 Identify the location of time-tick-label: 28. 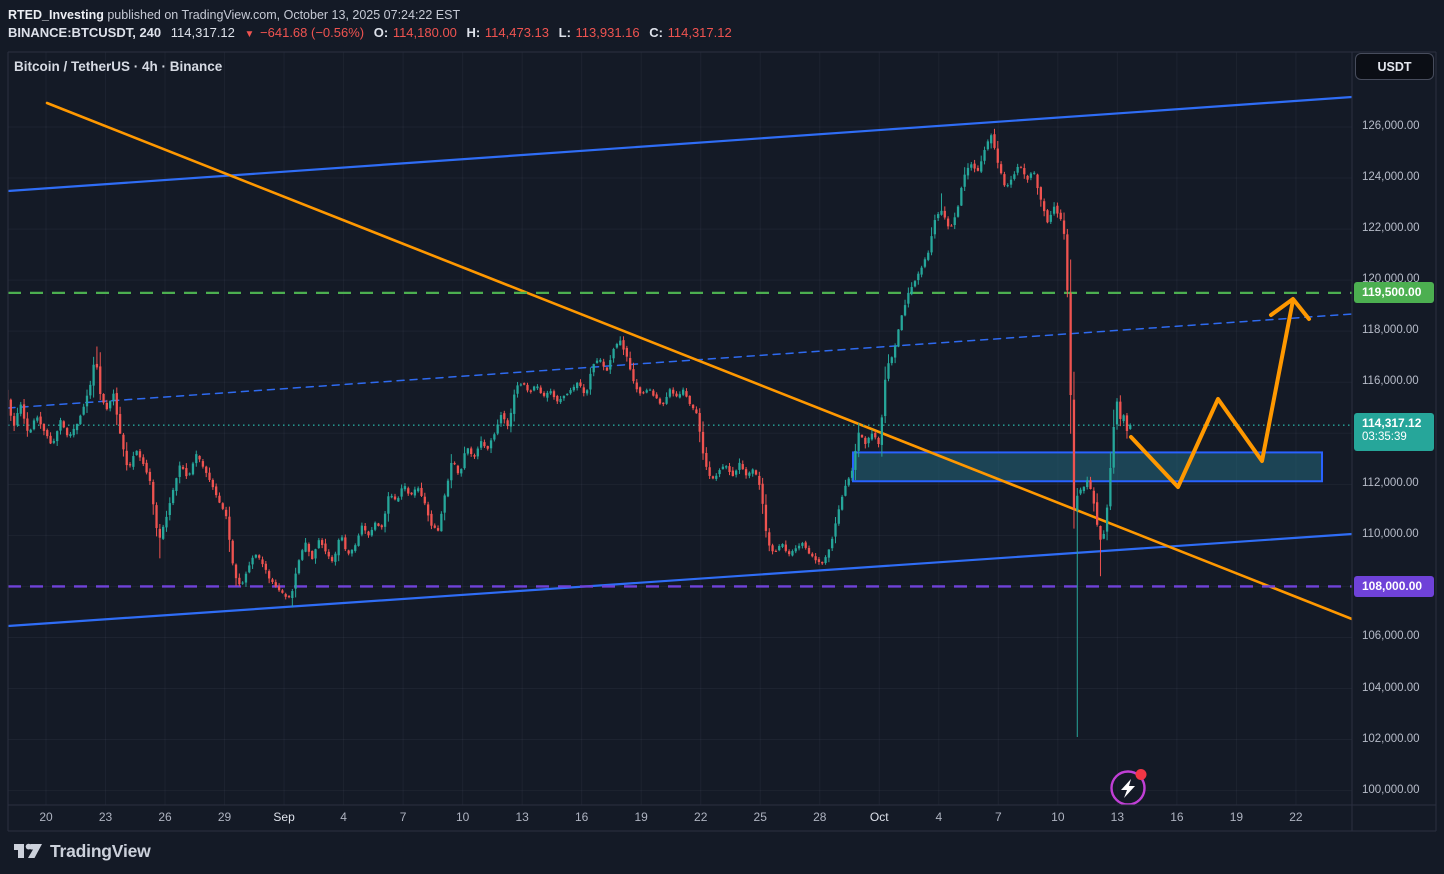
(820, 817).